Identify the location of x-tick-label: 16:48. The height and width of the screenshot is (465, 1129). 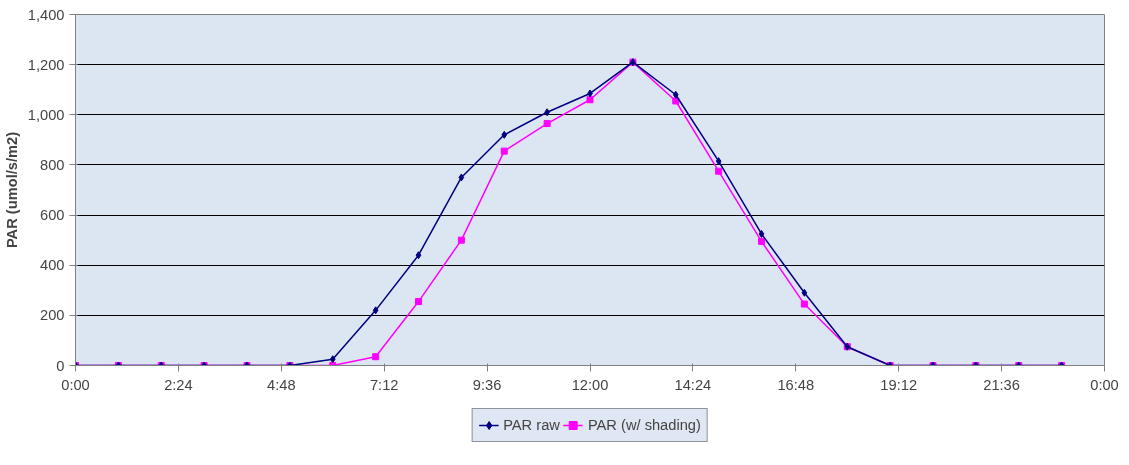
(796, 384).